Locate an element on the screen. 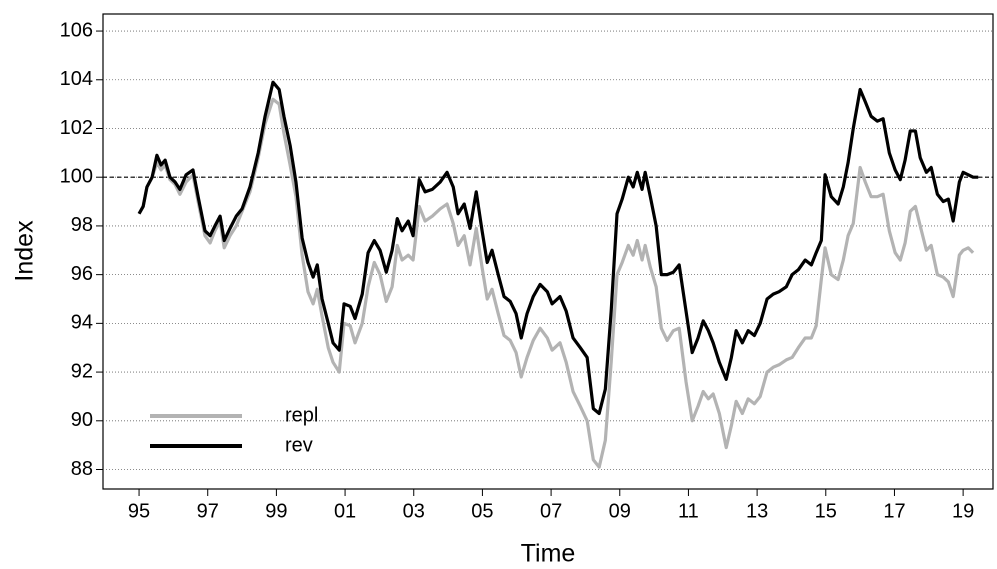  x-tick-label: 19 is located at coordinates (963, 511).